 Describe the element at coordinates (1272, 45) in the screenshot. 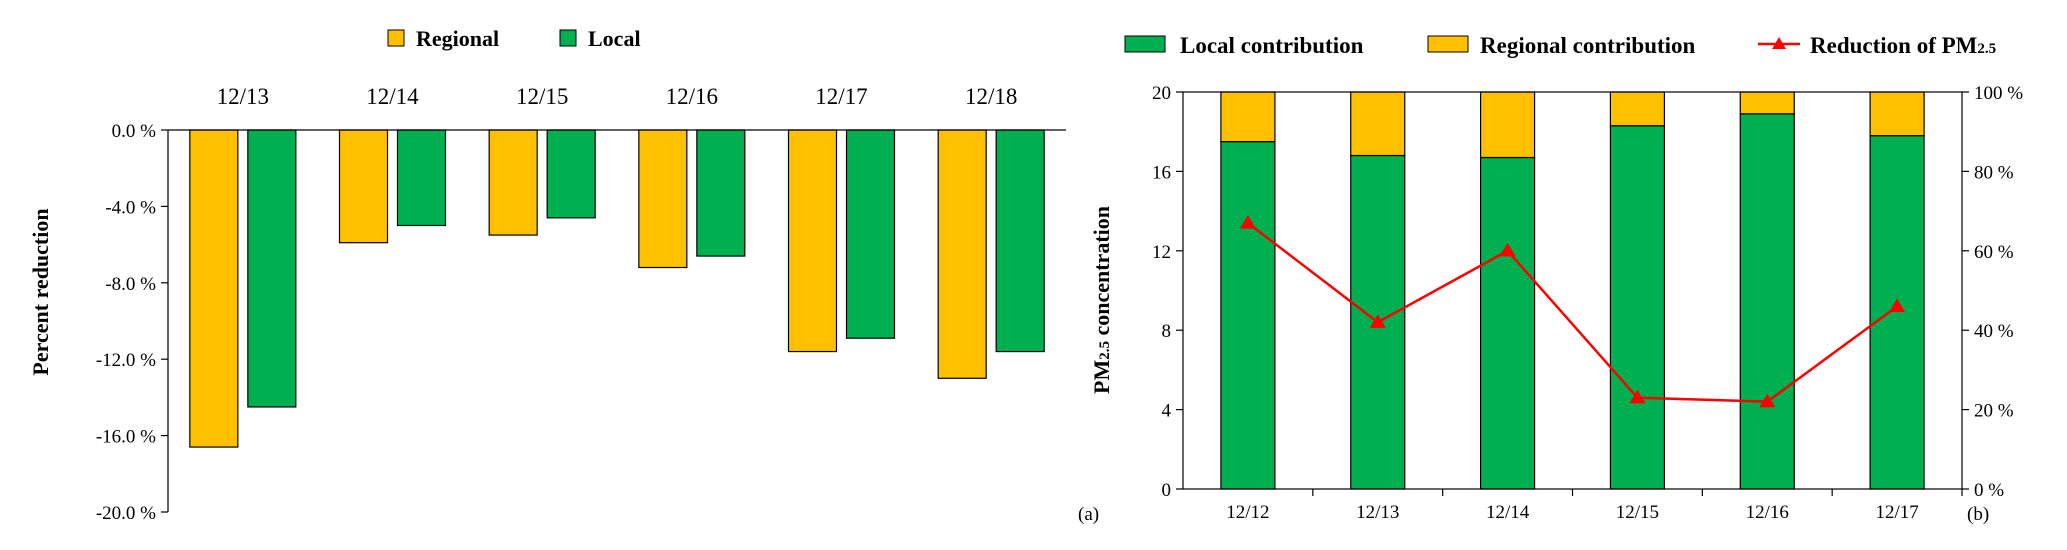

I see `legend-label-local-contribution: Local contribution` at that location.